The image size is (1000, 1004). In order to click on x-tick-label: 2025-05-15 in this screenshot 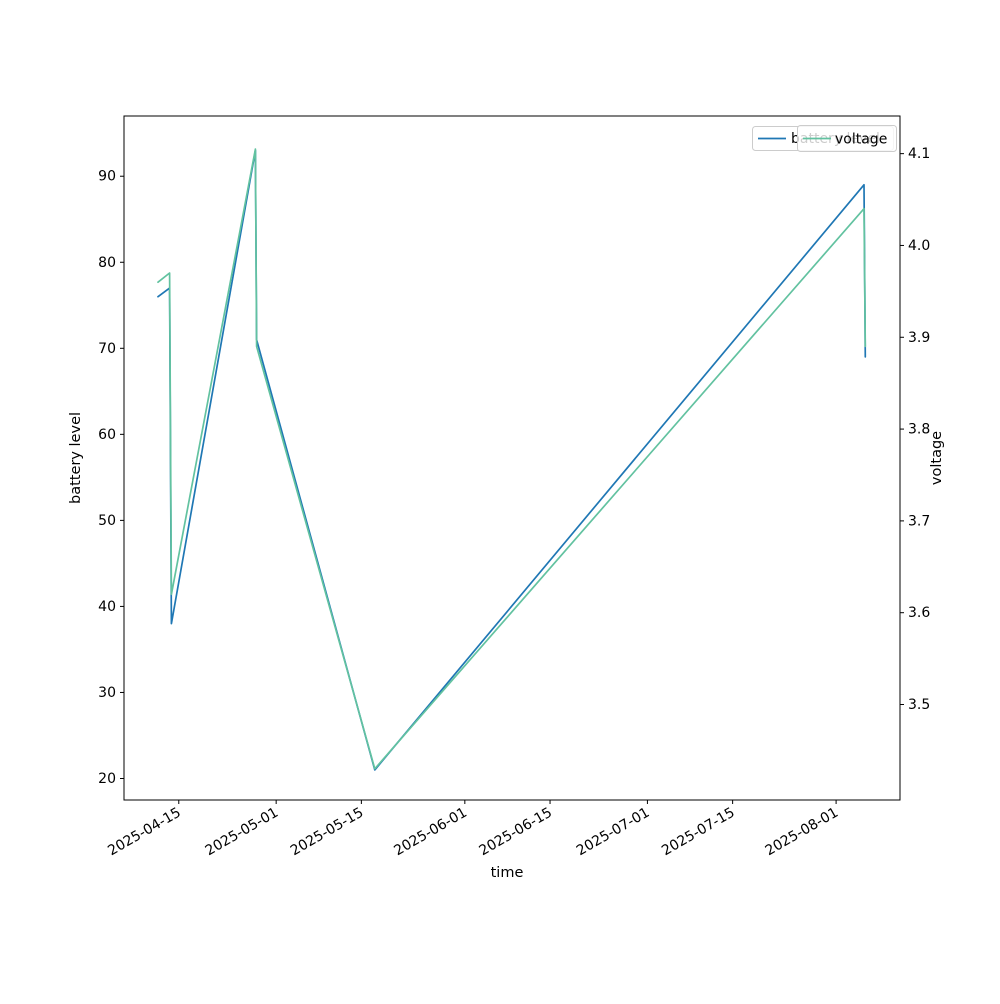, I will do `click(327, 832)`.